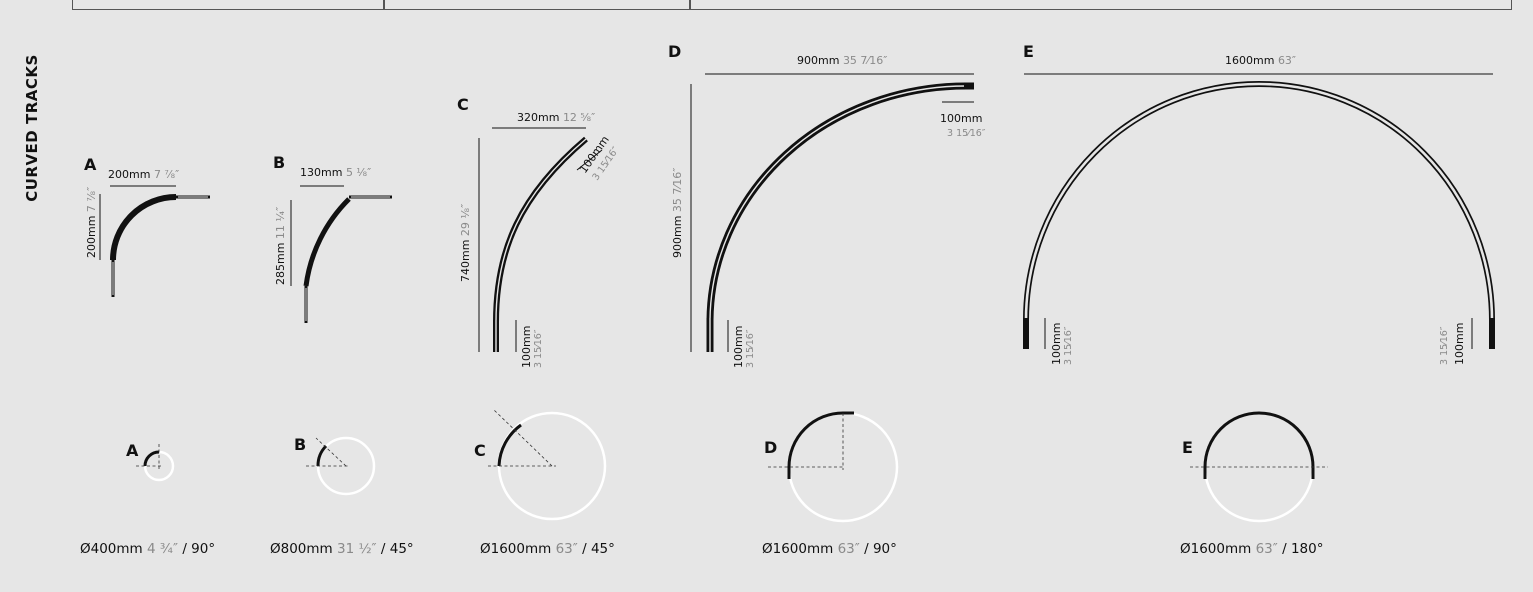 Image resolution: width=1533 pixels, height=592 pixels. What do you see at coordinates (465, 243) in the screenshot?
I see `track-c-height-label: 740mm 29 ⅛″` at bounding box center [465, 243].